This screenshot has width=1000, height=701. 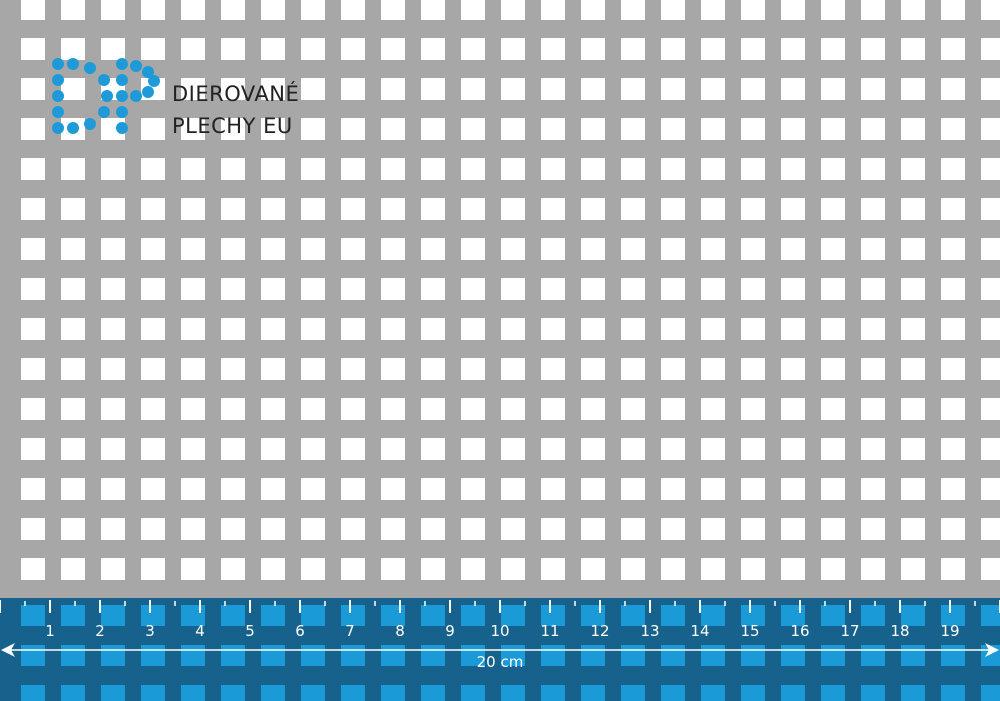 I want to click on ruler-label: 2, so click(x=100, y=631).